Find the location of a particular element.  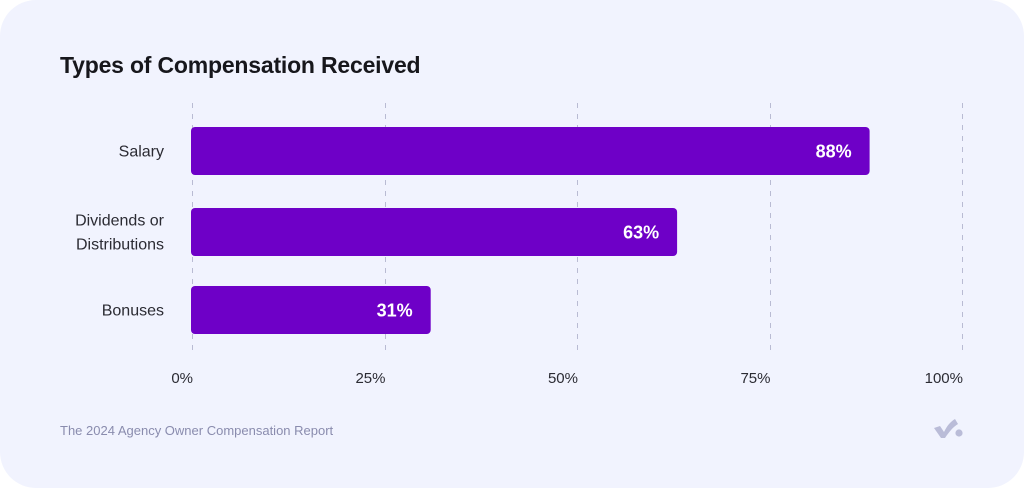

bar-value-label: 63% is located at coordinates (641, 233).